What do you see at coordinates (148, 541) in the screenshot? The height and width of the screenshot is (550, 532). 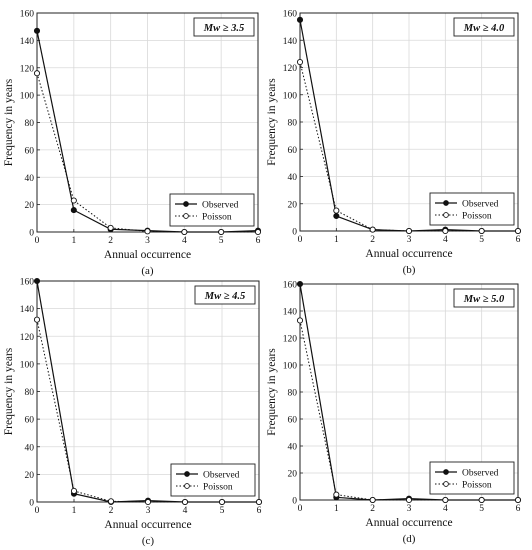 I see `panel-label: (c)` at bounding box center [148, 541].